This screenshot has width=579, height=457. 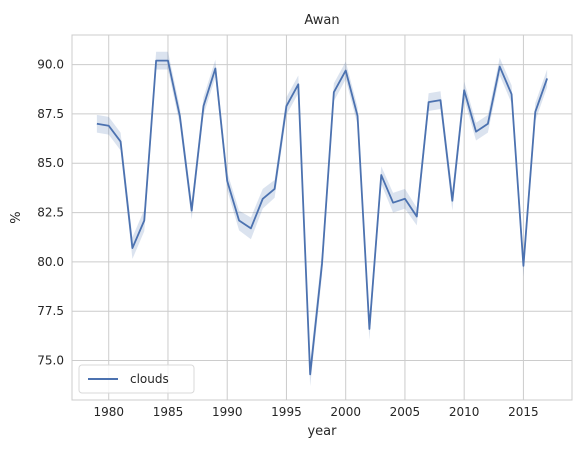 What do you see at coordinates (345, 412) in the screenshot?
I see `x-tick-label: 2000` at bounding box center [345, 412].